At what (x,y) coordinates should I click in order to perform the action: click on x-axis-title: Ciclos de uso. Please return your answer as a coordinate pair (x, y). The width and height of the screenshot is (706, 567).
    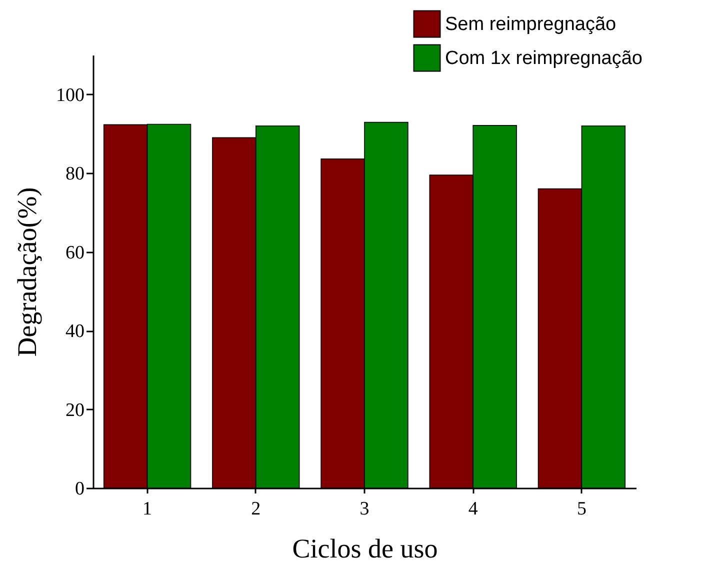
    Looking at the image, I should click on (365, 549).